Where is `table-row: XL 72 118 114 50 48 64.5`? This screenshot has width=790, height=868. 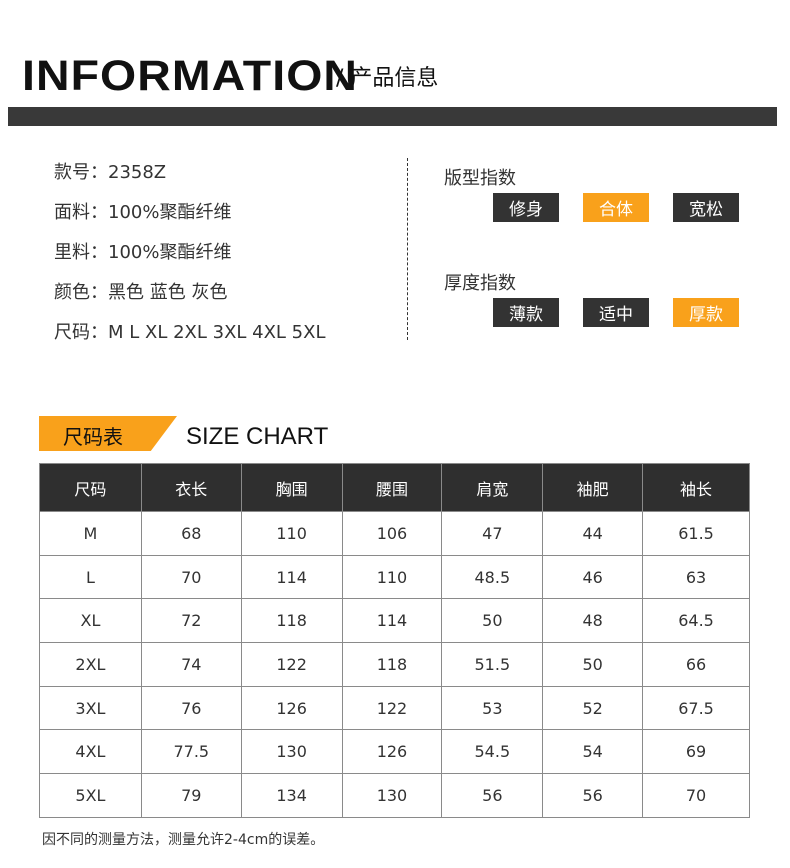
table-row: XL 72 118 114 50 48 64.5 is located at coordinates (394, 621).